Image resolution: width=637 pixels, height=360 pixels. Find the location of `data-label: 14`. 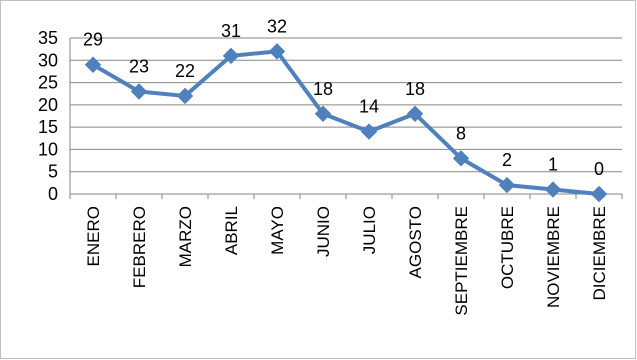

data-label: 14 is located at coordinates (369, 107).